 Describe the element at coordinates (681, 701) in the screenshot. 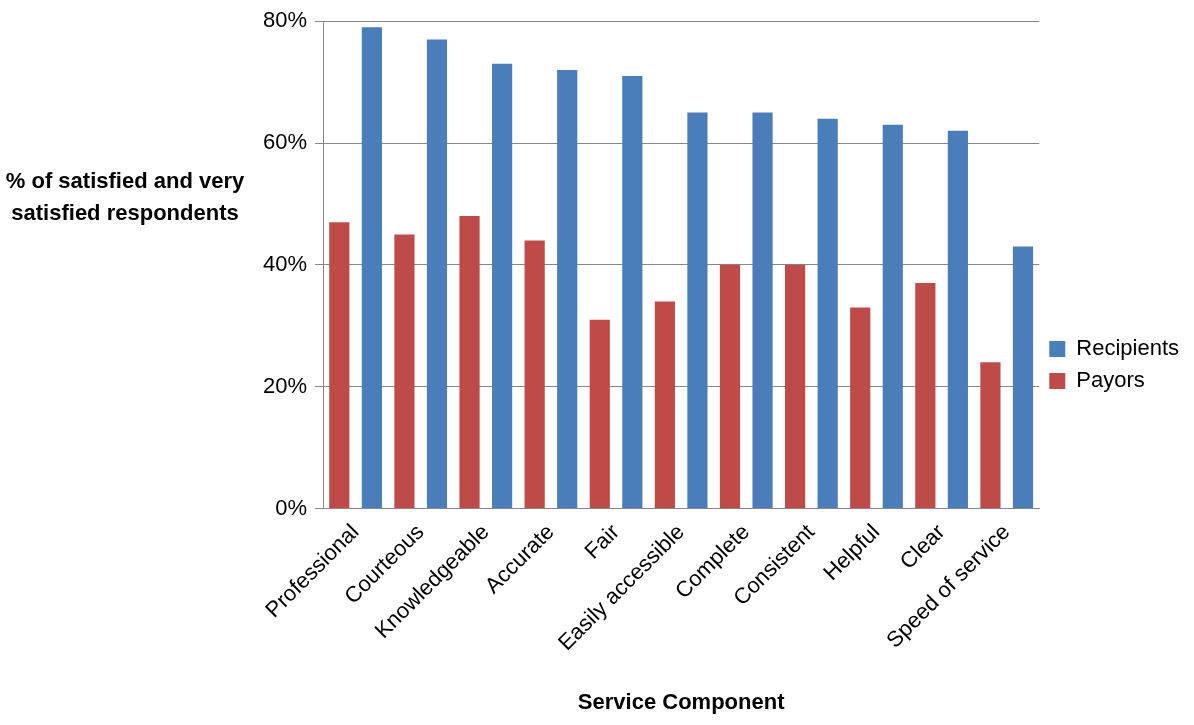

I see `x-axis-title: Service Component` at that location.